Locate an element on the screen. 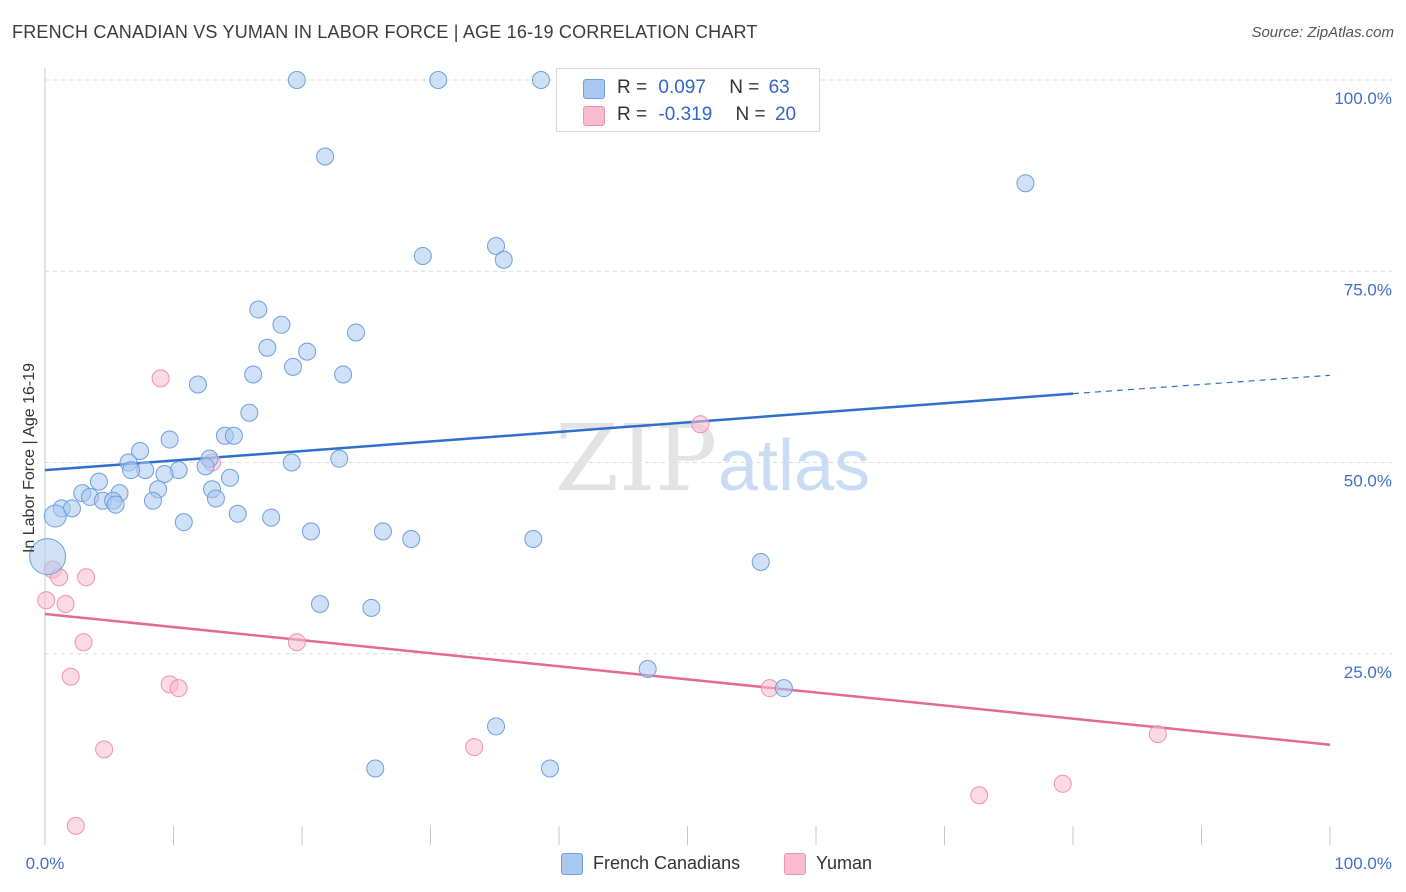 The image size is (1406, 892). legend-r-value: -0.319 is located at coordinates (685, 114).